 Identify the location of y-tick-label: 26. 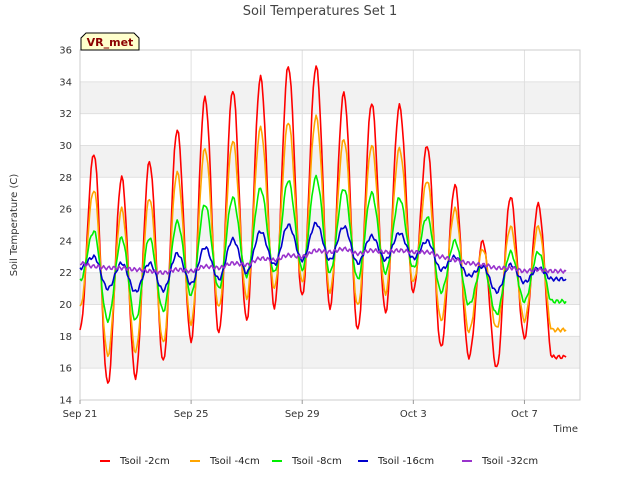
(65, 210).